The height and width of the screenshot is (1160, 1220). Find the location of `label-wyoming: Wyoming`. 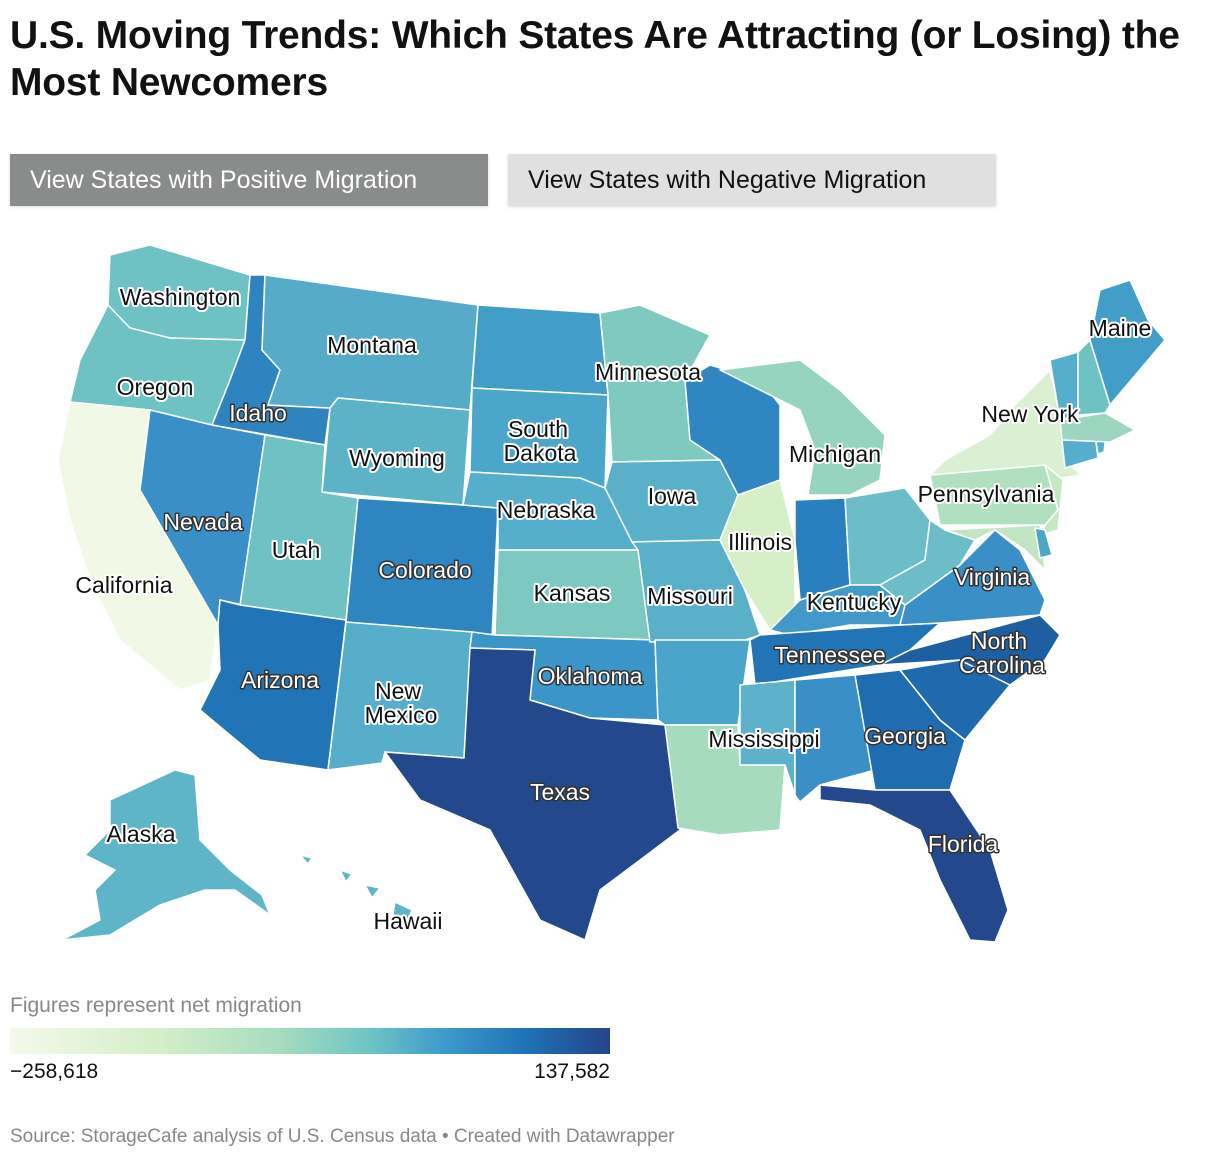

label-wyoming: Wyoming is located at coordinates (397, 458).